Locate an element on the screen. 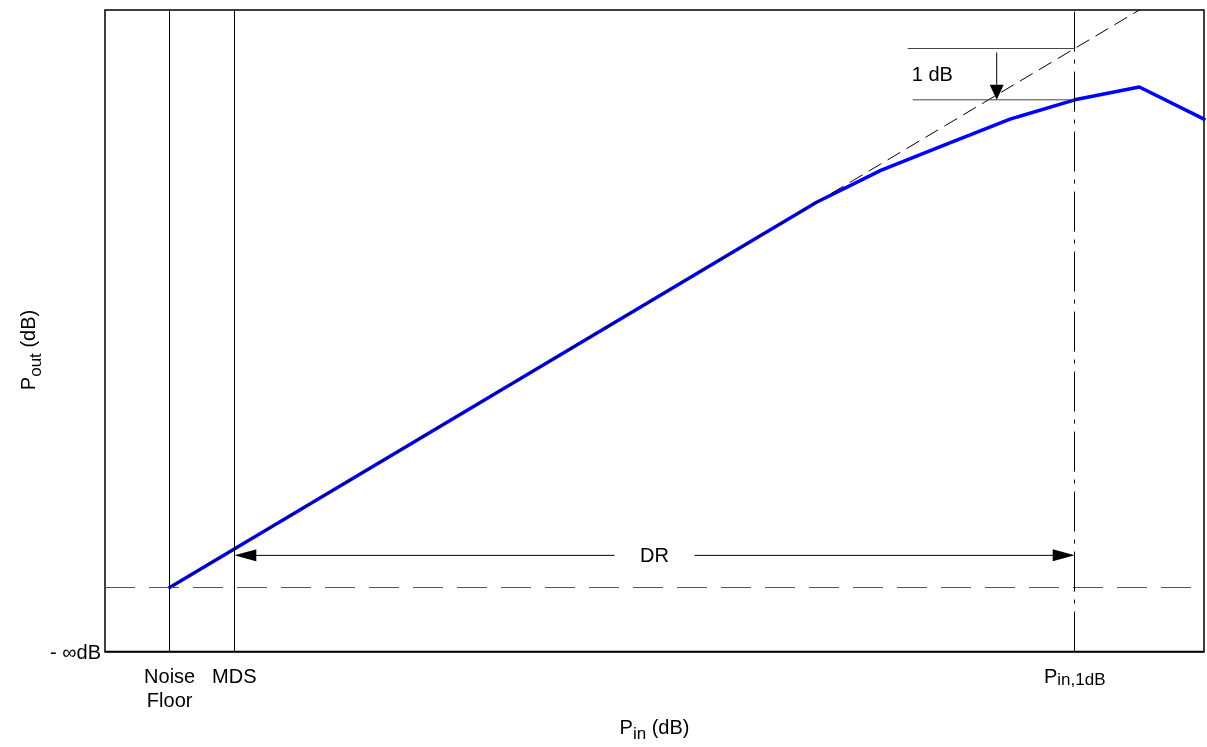 This screenshot has height=747, width=1207. y-axis-title: Pout (dB) is located at coordinates (31, 350).